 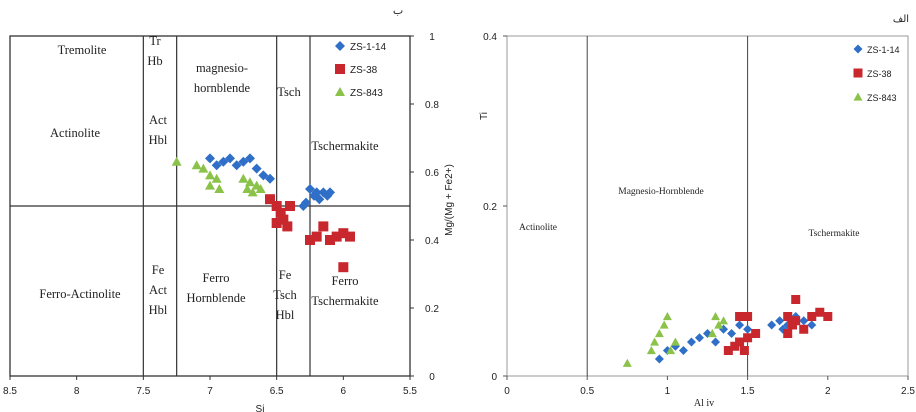 What do you see at coordinates (704, 403) in the screenshot?
I see `chart2-x-axis-label: Al iv` at bounding box center [704, 403].